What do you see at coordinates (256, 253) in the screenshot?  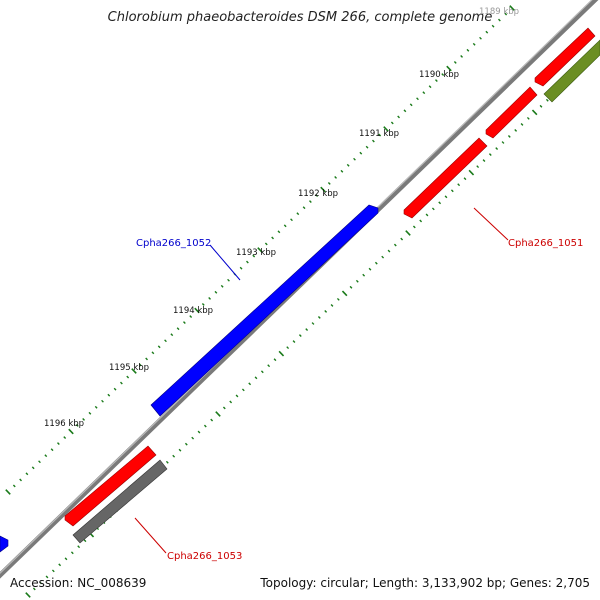 I see `scale-label-1193: 1193 kbp` at bounding box center [256, 253].